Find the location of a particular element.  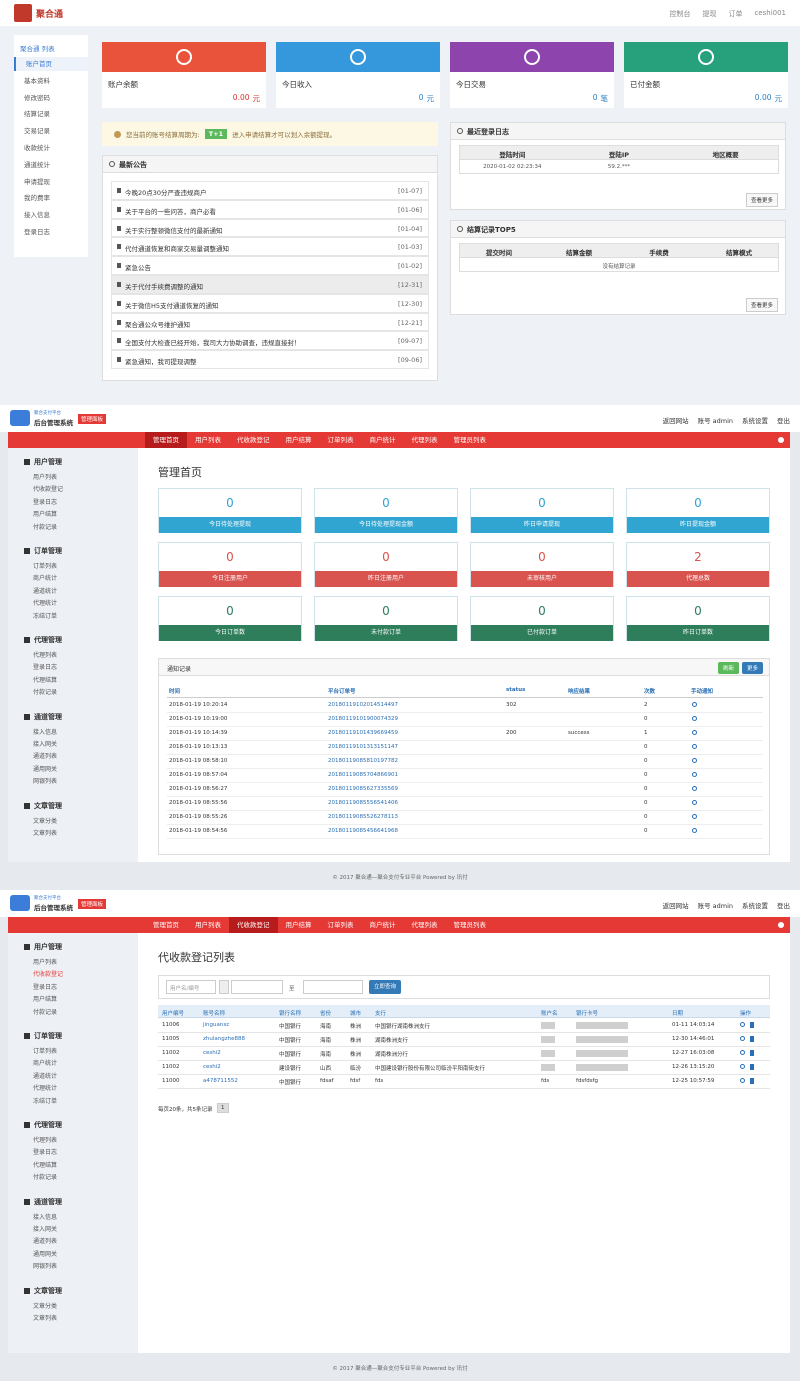

search-button: 立即查询 is located at coordinates (385, 987).